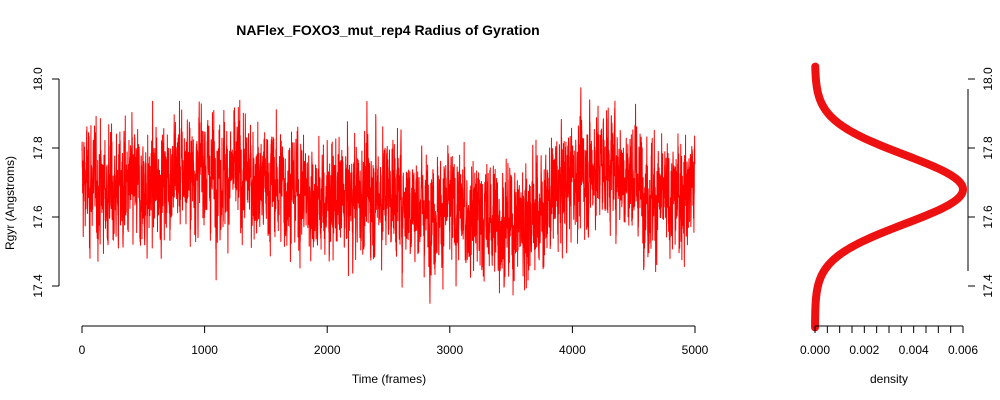  Describe the element at coordinates (695, 350) in the screenshot. I see `x-tick-label: 5000` at that location.